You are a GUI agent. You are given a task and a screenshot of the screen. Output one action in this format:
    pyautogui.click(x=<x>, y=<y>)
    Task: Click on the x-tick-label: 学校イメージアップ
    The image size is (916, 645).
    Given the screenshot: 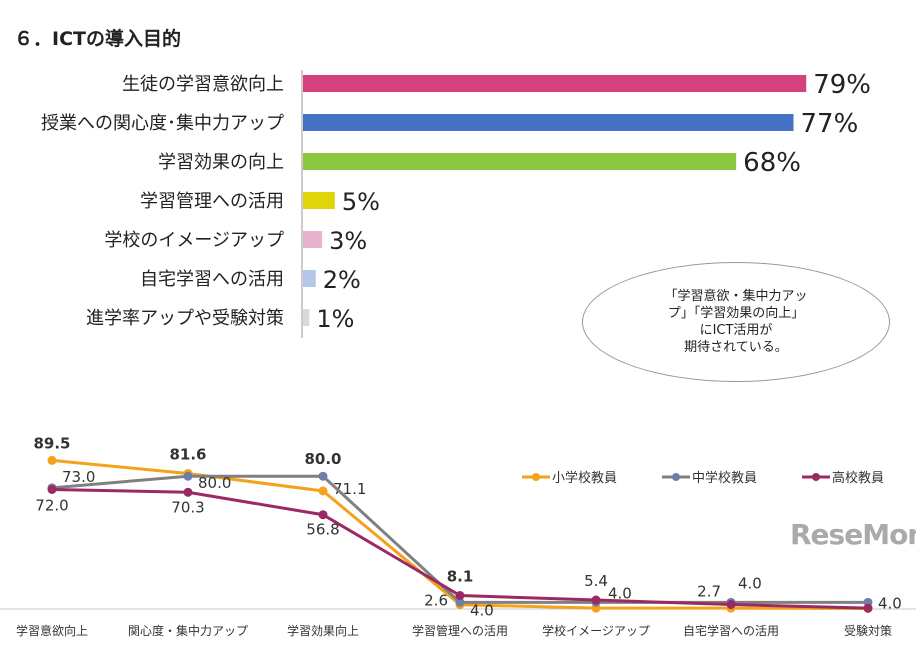 What is the action you would take?
    pyautogui.click(x=596, y=630)
    